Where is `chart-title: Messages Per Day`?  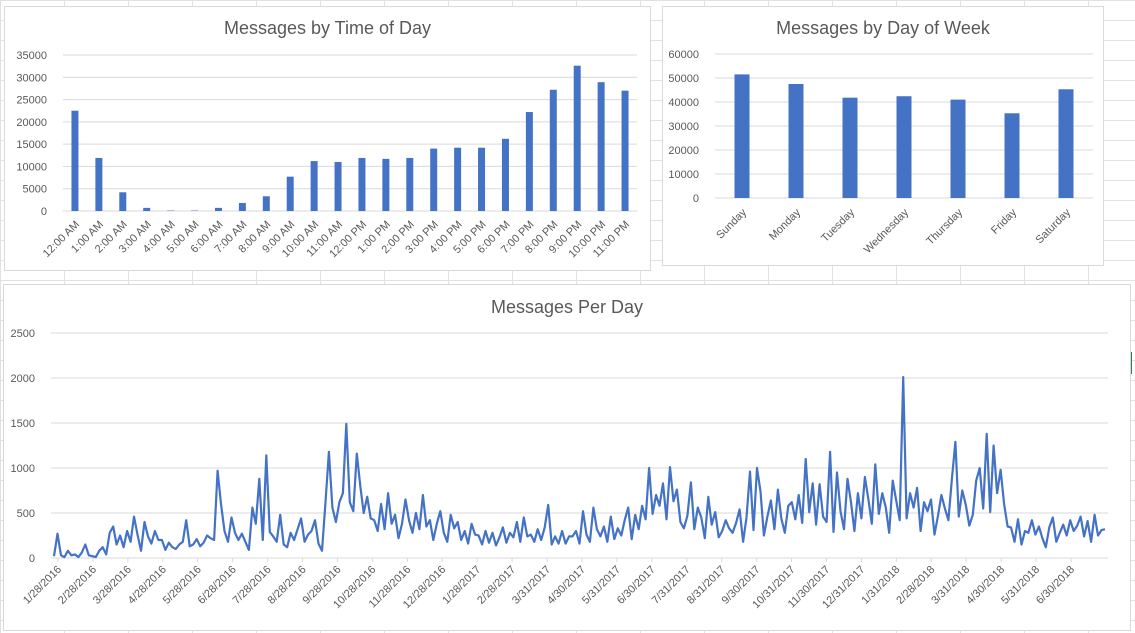 chart-title: Messages Per Day is located at coordinates (567, 307).